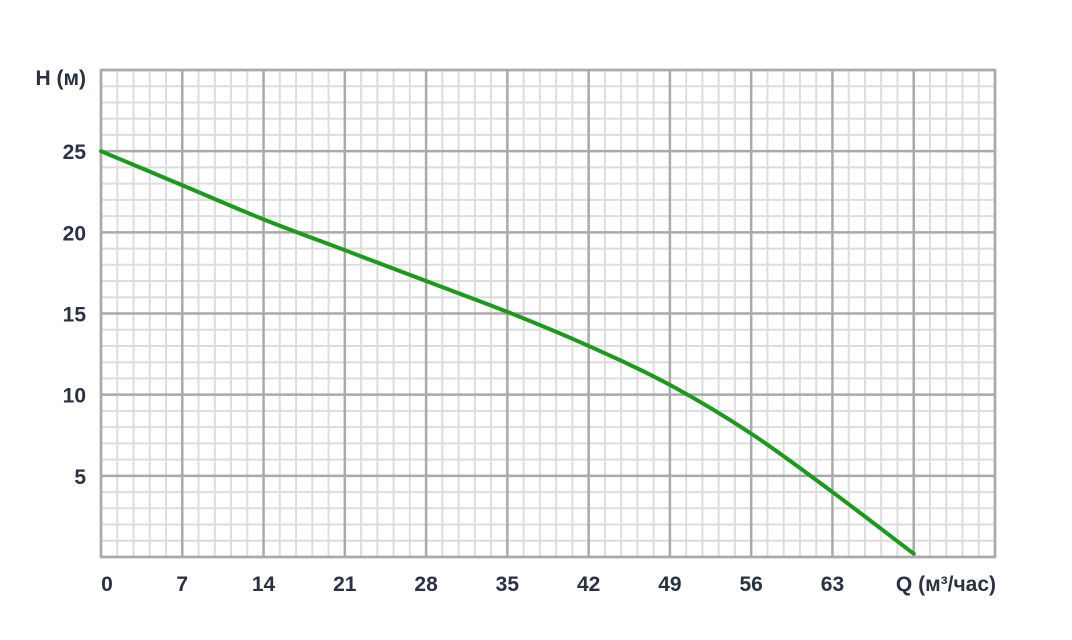 This screenshot has width=1072, height=640. Describe the element at coordinates (74, 396) in the screenshot. I see `y-tick-label: 10` at that location.